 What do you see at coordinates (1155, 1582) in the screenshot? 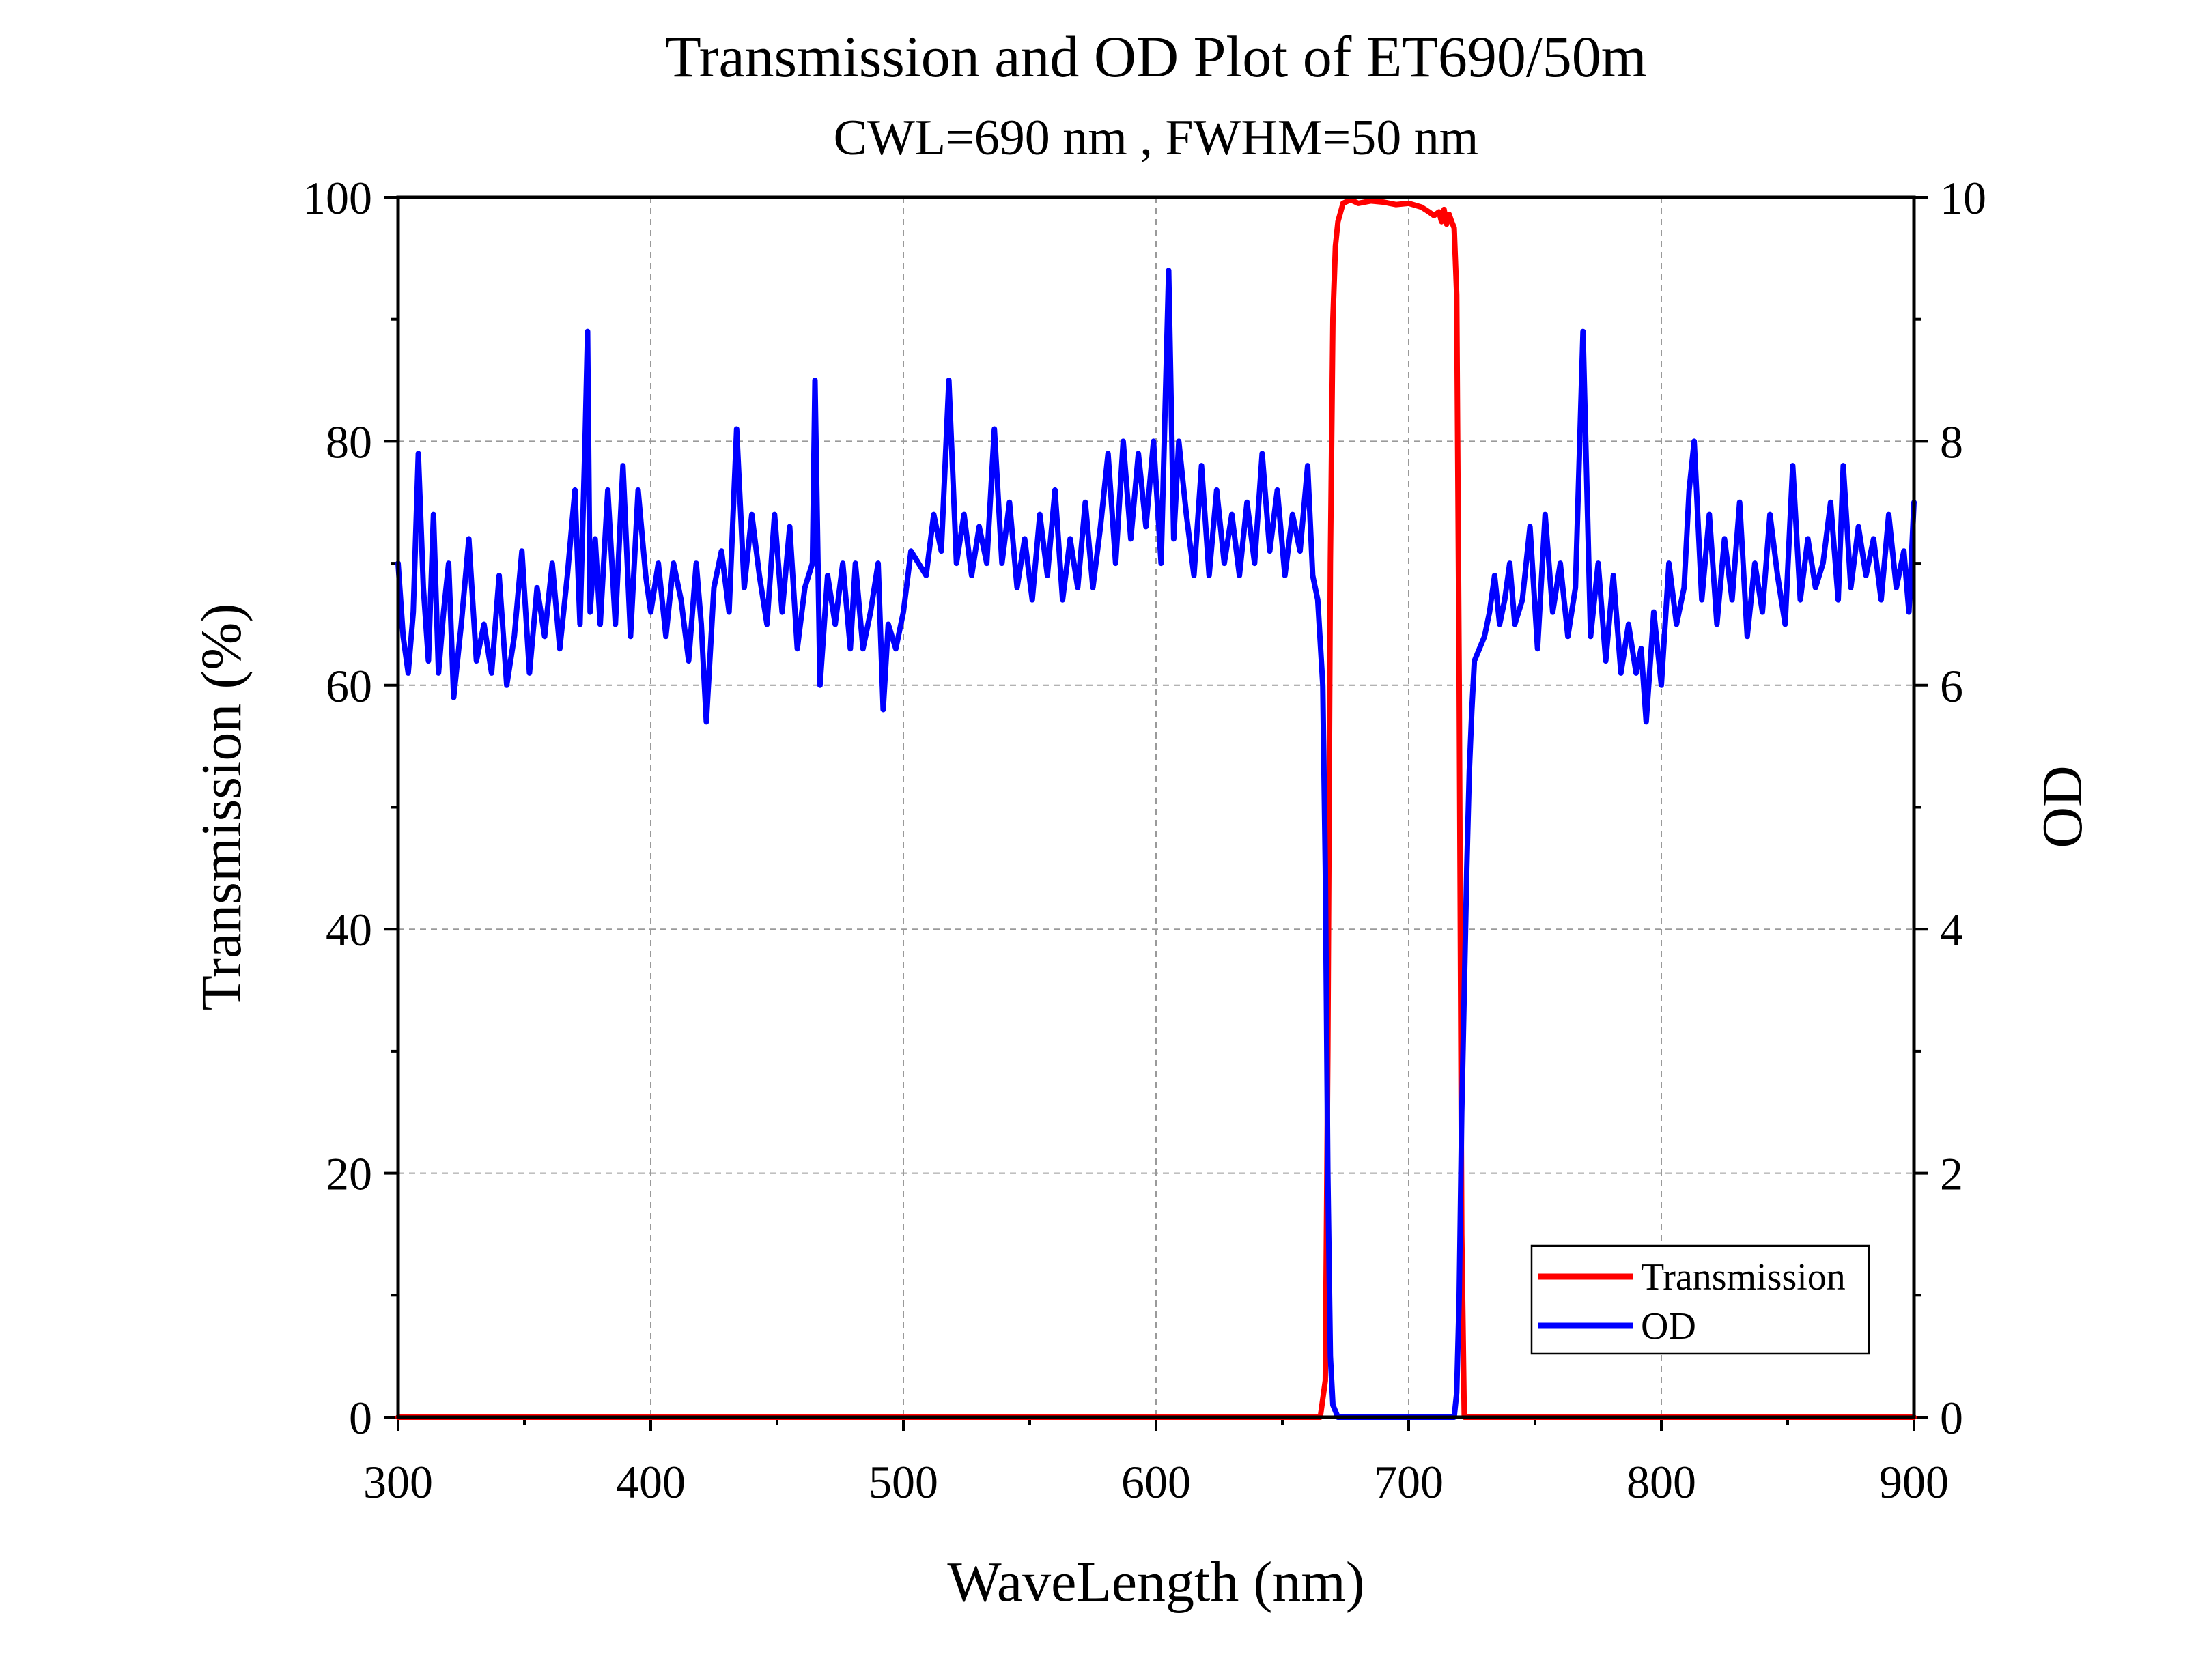
I see `x-axis-title: WaveLength (nm)` at bounding box center [1155, 1582].